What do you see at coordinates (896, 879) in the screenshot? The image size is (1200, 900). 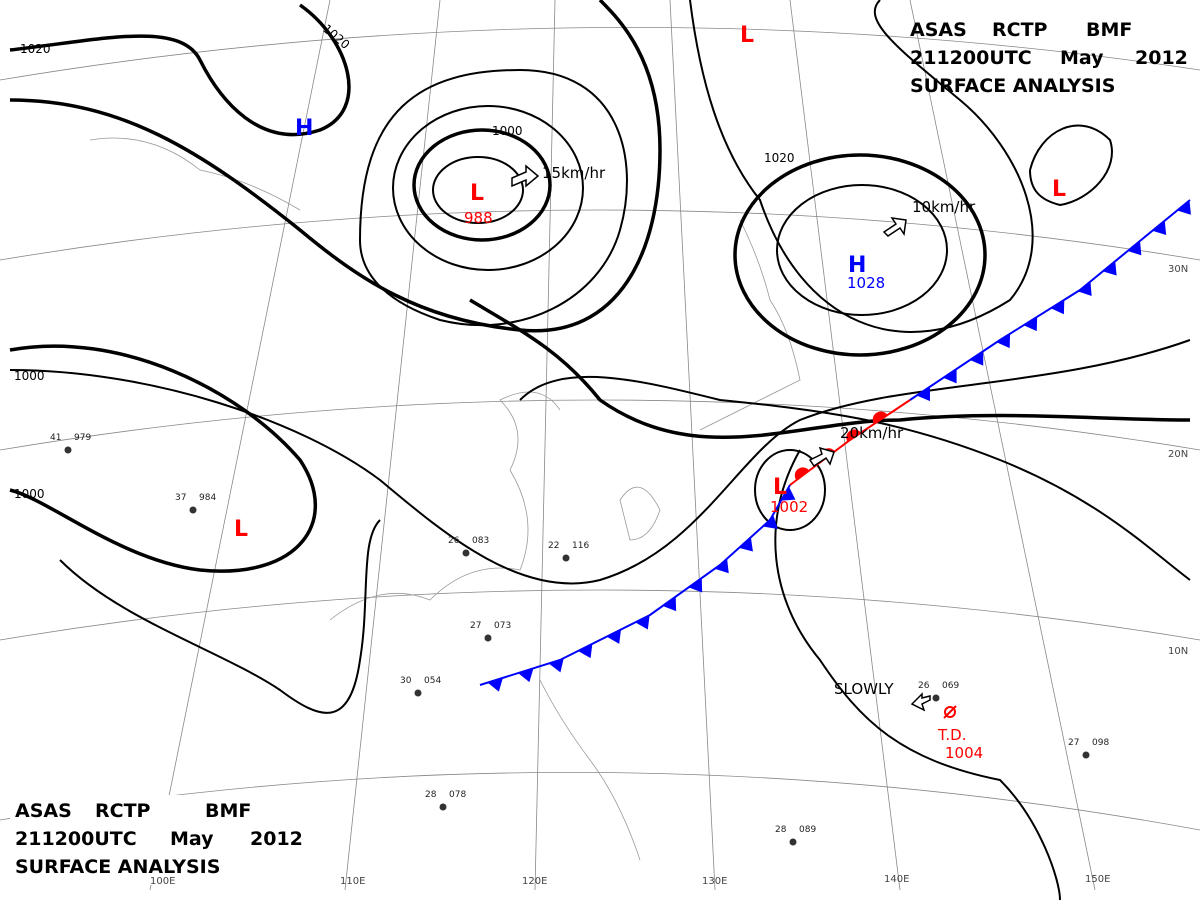 I see `longitude-label: 140E` at bounding box center [896, 879].